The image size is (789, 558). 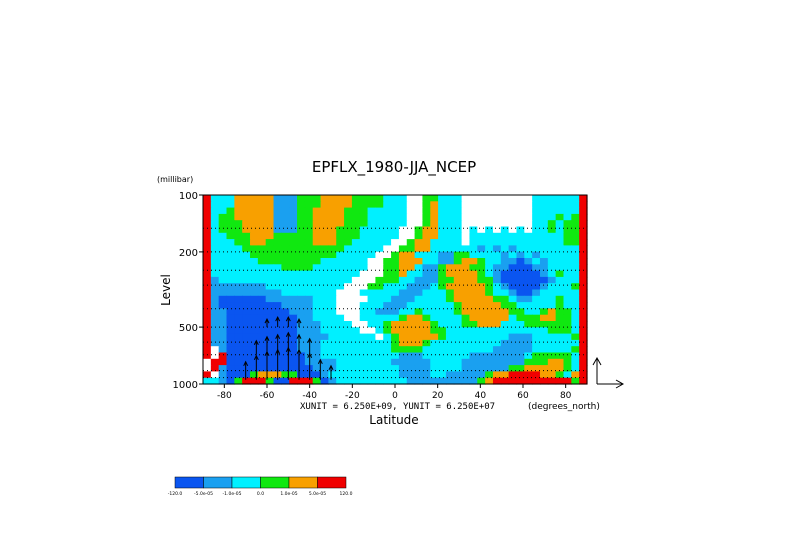 What do you see at coordinates (232, 494) in the screenshot?
I see `colorbar-label: -1.0e-05` at bounding box center [232, 494].